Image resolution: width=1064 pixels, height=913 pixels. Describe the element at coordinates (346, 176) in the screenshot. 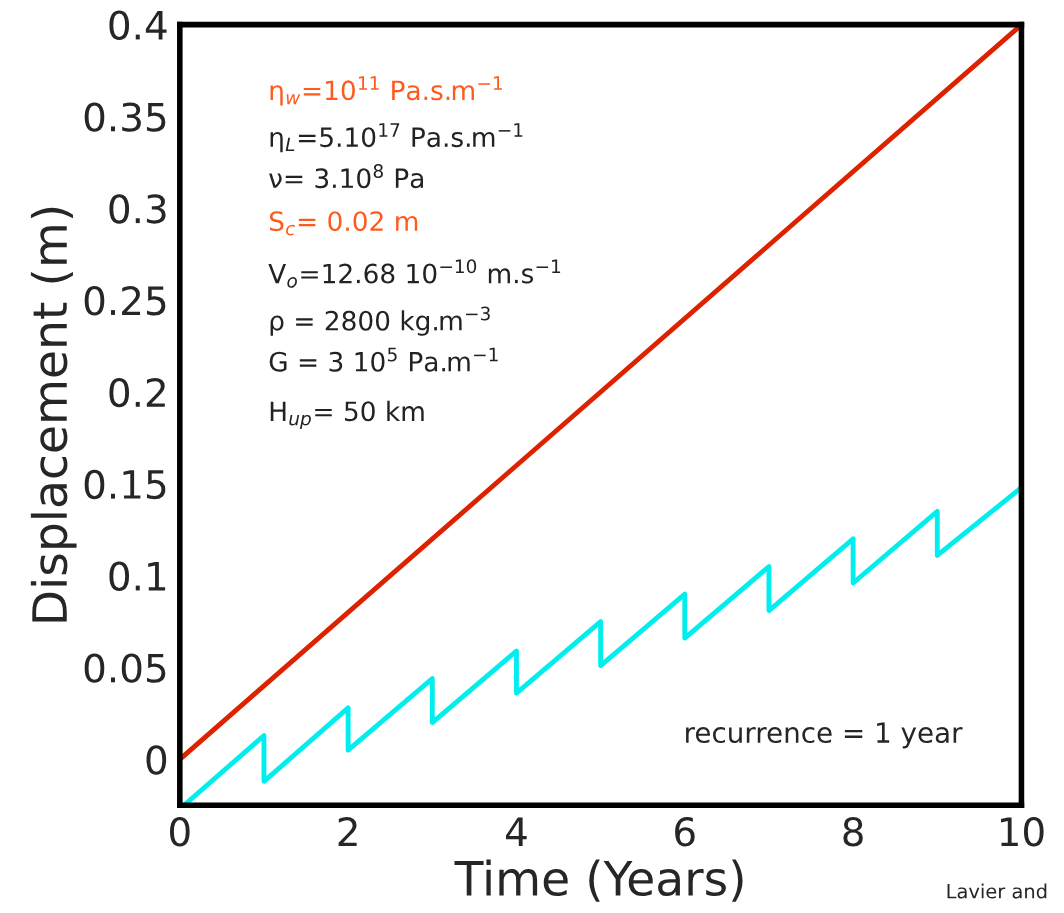

I see `annotation: ν= 3.10$^{8}$ Pa` at that location.